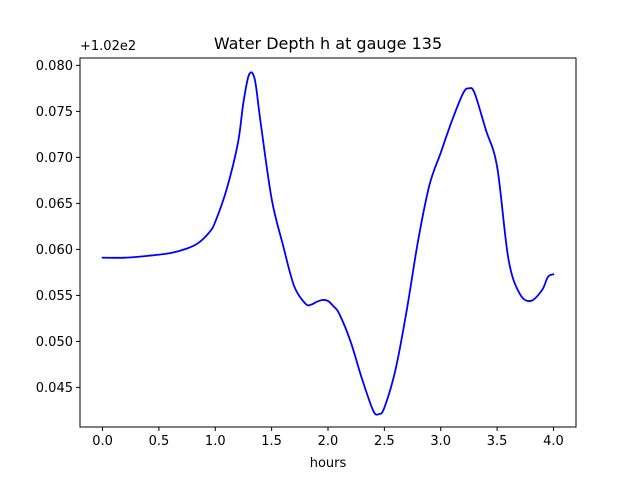 Image resolution: width=640 pixels, height=480 pixels. Describe the element at coordinates (58, 227) in the screenshot. I see `y-axis-ticks: 0.045 0.050 0.055 0.060 0.065 0.070 0.075 0.080` at that location.